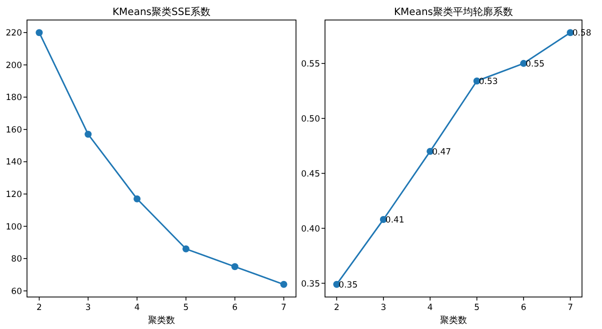 The image size is (602, 329). Describe the element at coordinates (310, 229) in the screenshot. I see `y-tick-label: 0.40` at that location.